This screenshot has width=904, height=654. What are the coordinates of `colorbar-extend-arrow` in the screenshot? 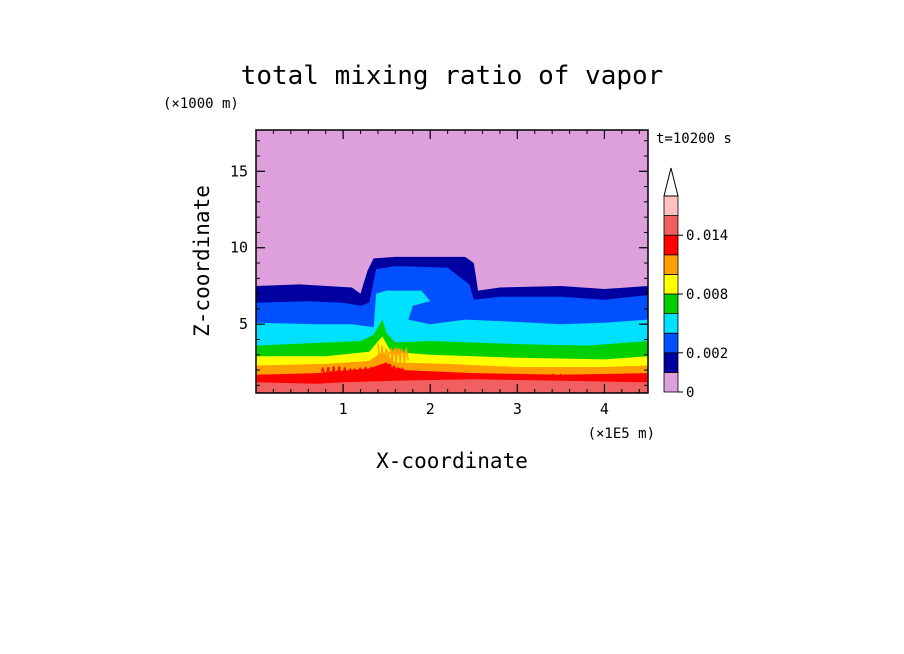 It's located at (671, 182).